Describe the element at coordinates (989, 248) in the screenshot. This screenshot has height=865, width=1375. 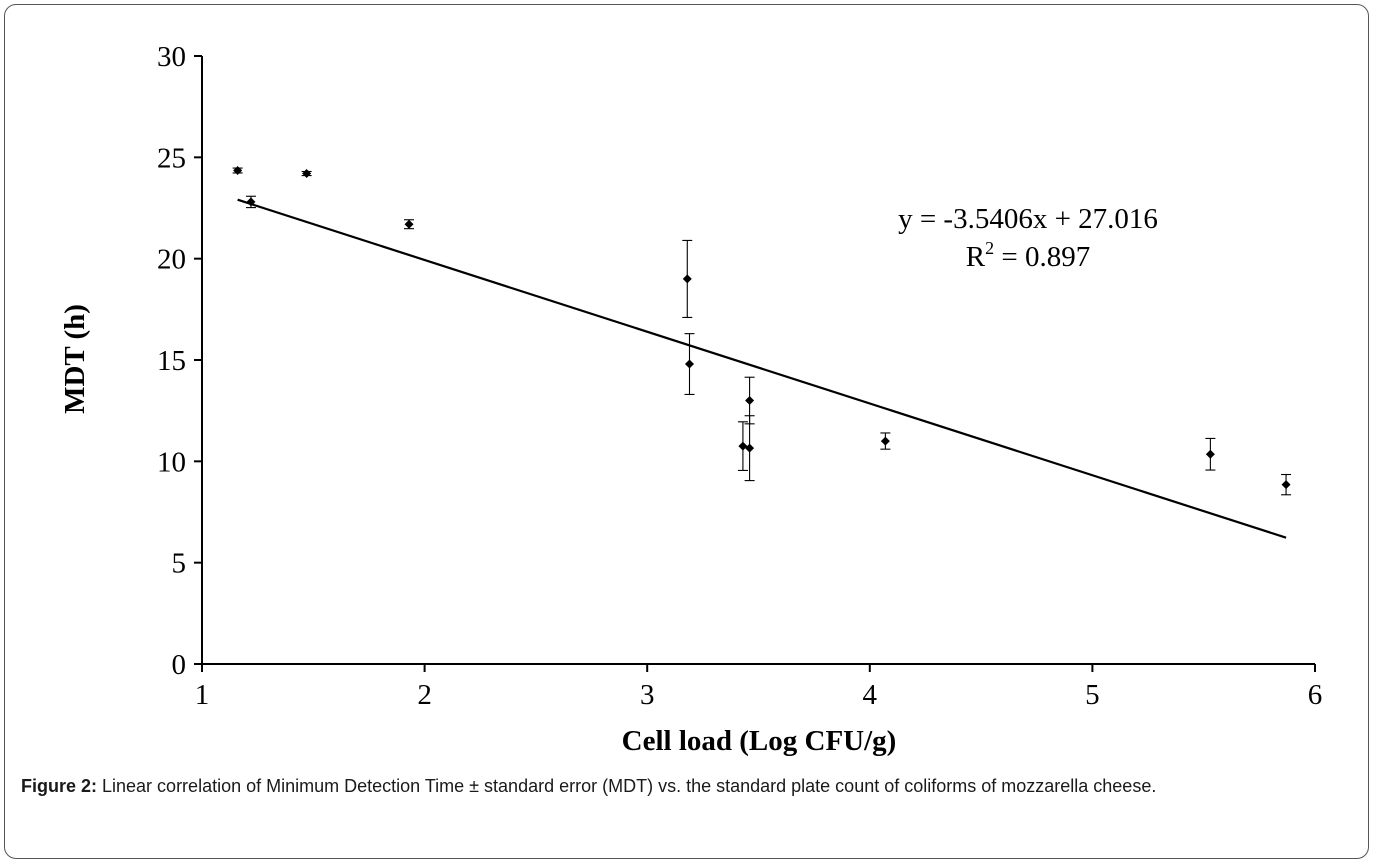
I see `r-squared-superscript: 2` at that location.